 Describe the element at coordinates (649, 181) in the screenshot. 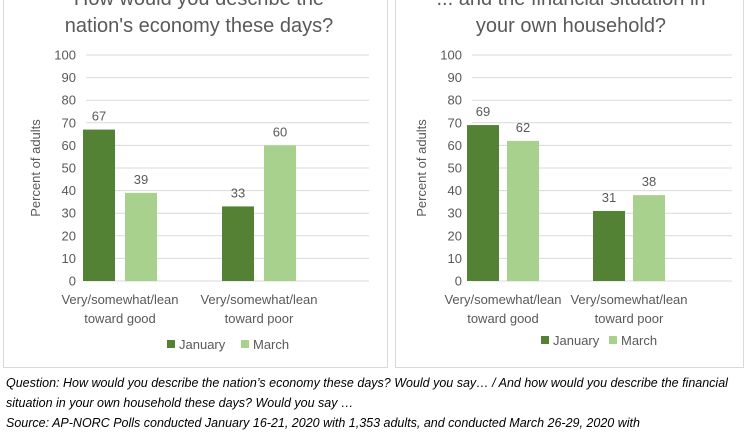

I see `data-label: 38` at that location.